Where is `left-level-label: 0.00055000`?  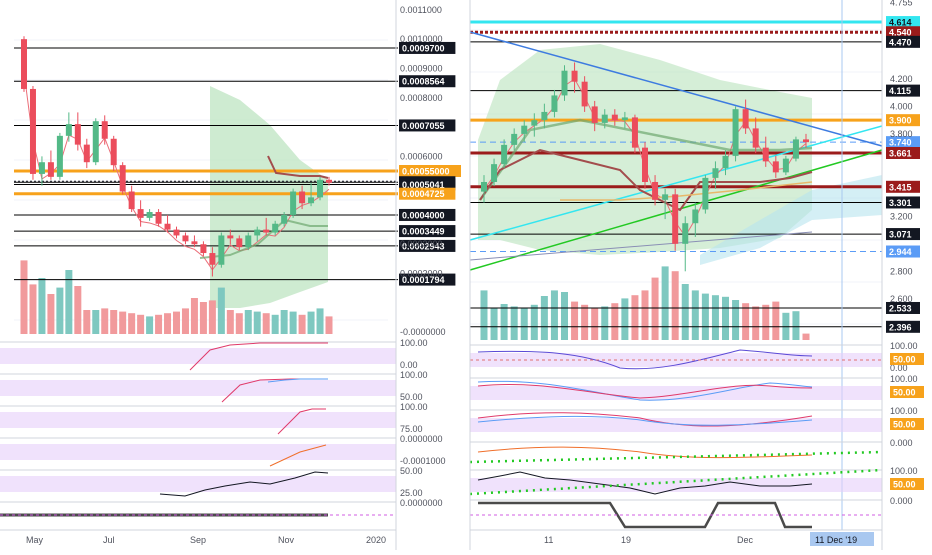
left-level-label: 0.00055000 is located at coordinates (426, 172).